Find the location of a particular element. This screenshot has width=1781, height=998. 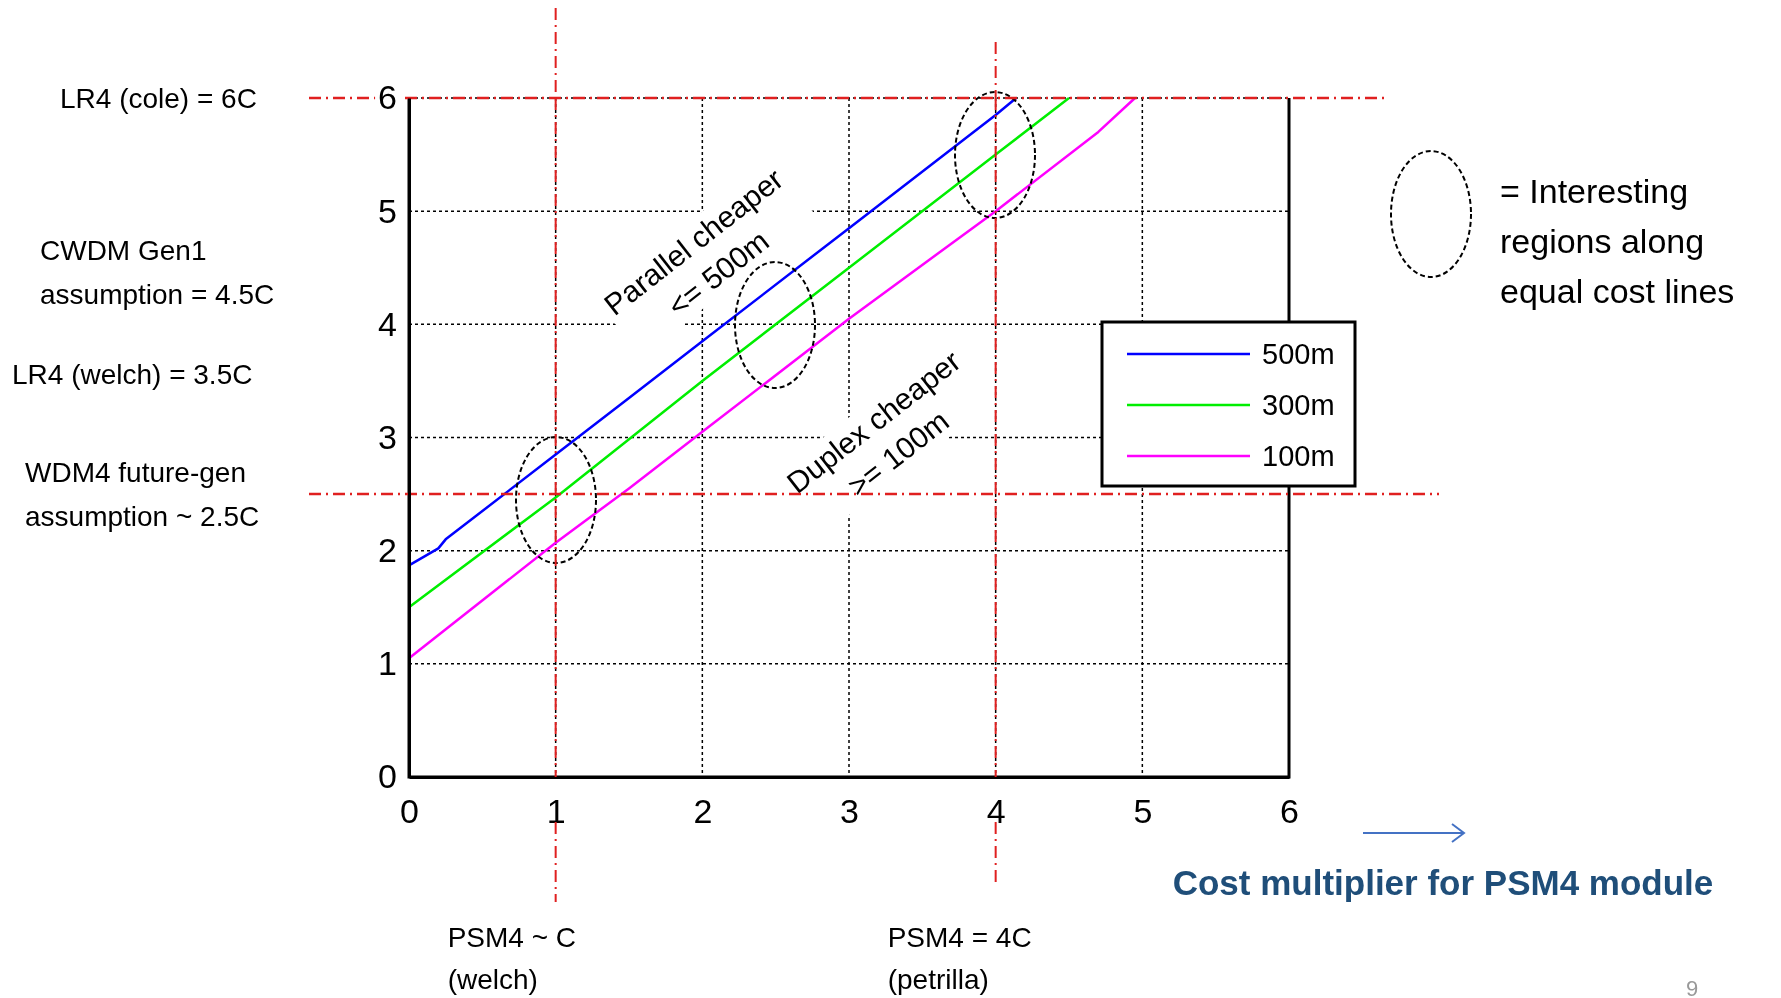

ref-line-label: PSM4 ~ C (welch) is located at coordinates (512, 958).